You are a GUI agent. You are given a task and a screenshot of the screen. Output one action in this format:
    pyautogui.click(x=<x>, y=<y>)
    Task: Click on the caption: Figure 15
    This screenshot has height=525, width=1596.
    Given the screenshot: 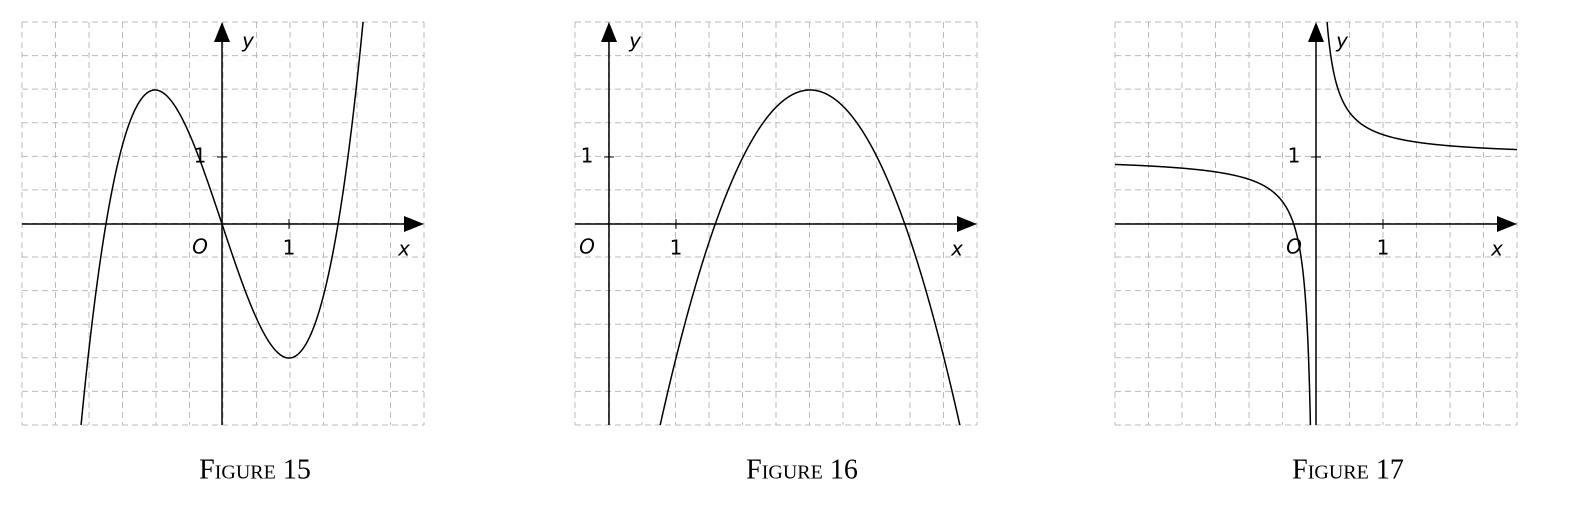 What is the action you would take?
    pyautogui.click(x=255, y=469)
    